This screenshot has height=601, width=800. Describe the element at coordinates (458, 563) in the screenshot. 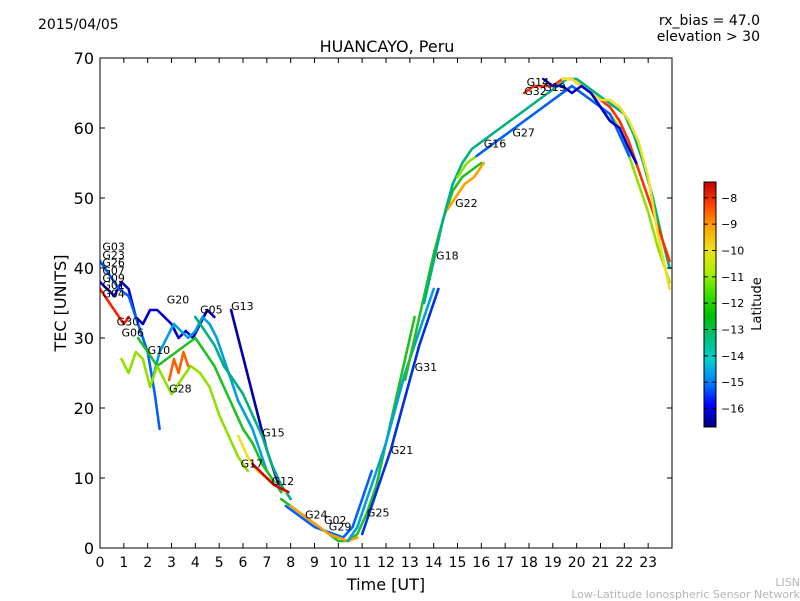

I see `x-tick-label: 15` at that location.